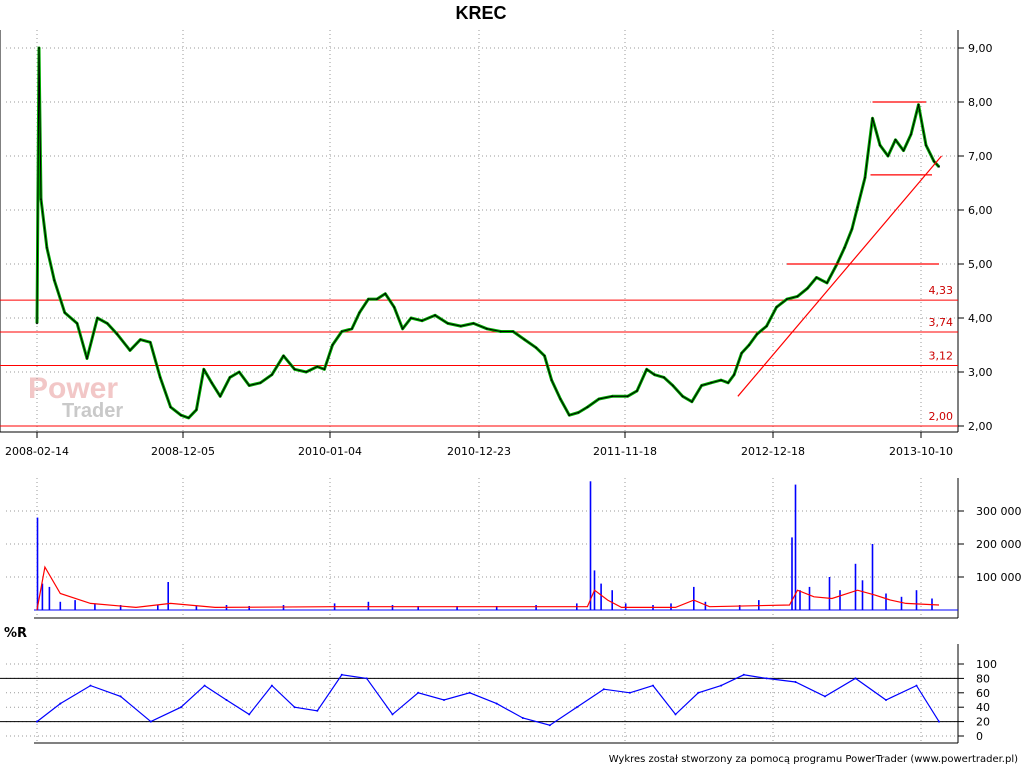  What do you see at coordinates (73, 388) in the screenshot?
I see `watermark-power: Power` at bounding box center [73, 388].